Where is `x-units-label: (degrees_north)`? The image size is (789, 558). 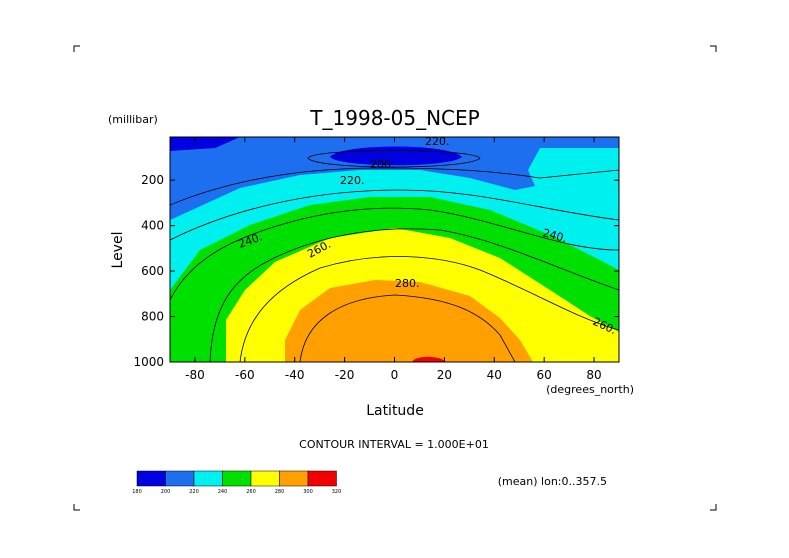
x-units-label: (degrees_north) is located at coordinates (590, 389).